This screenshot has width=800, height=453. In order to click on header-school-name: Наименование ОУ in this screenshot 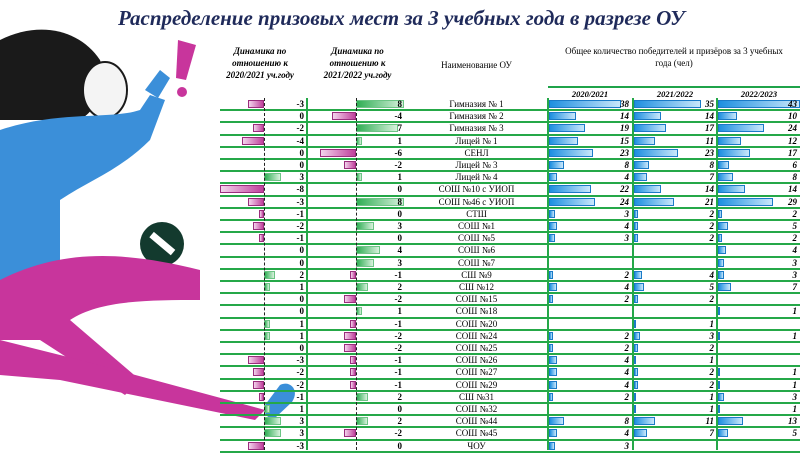, I will do `click(476, 65)`.